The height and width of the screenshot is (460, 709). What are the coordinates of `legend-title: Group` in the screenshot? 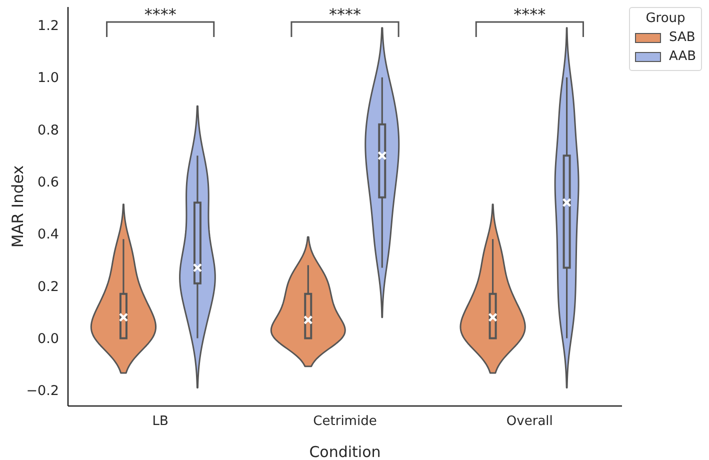 It's located at (665, 19).